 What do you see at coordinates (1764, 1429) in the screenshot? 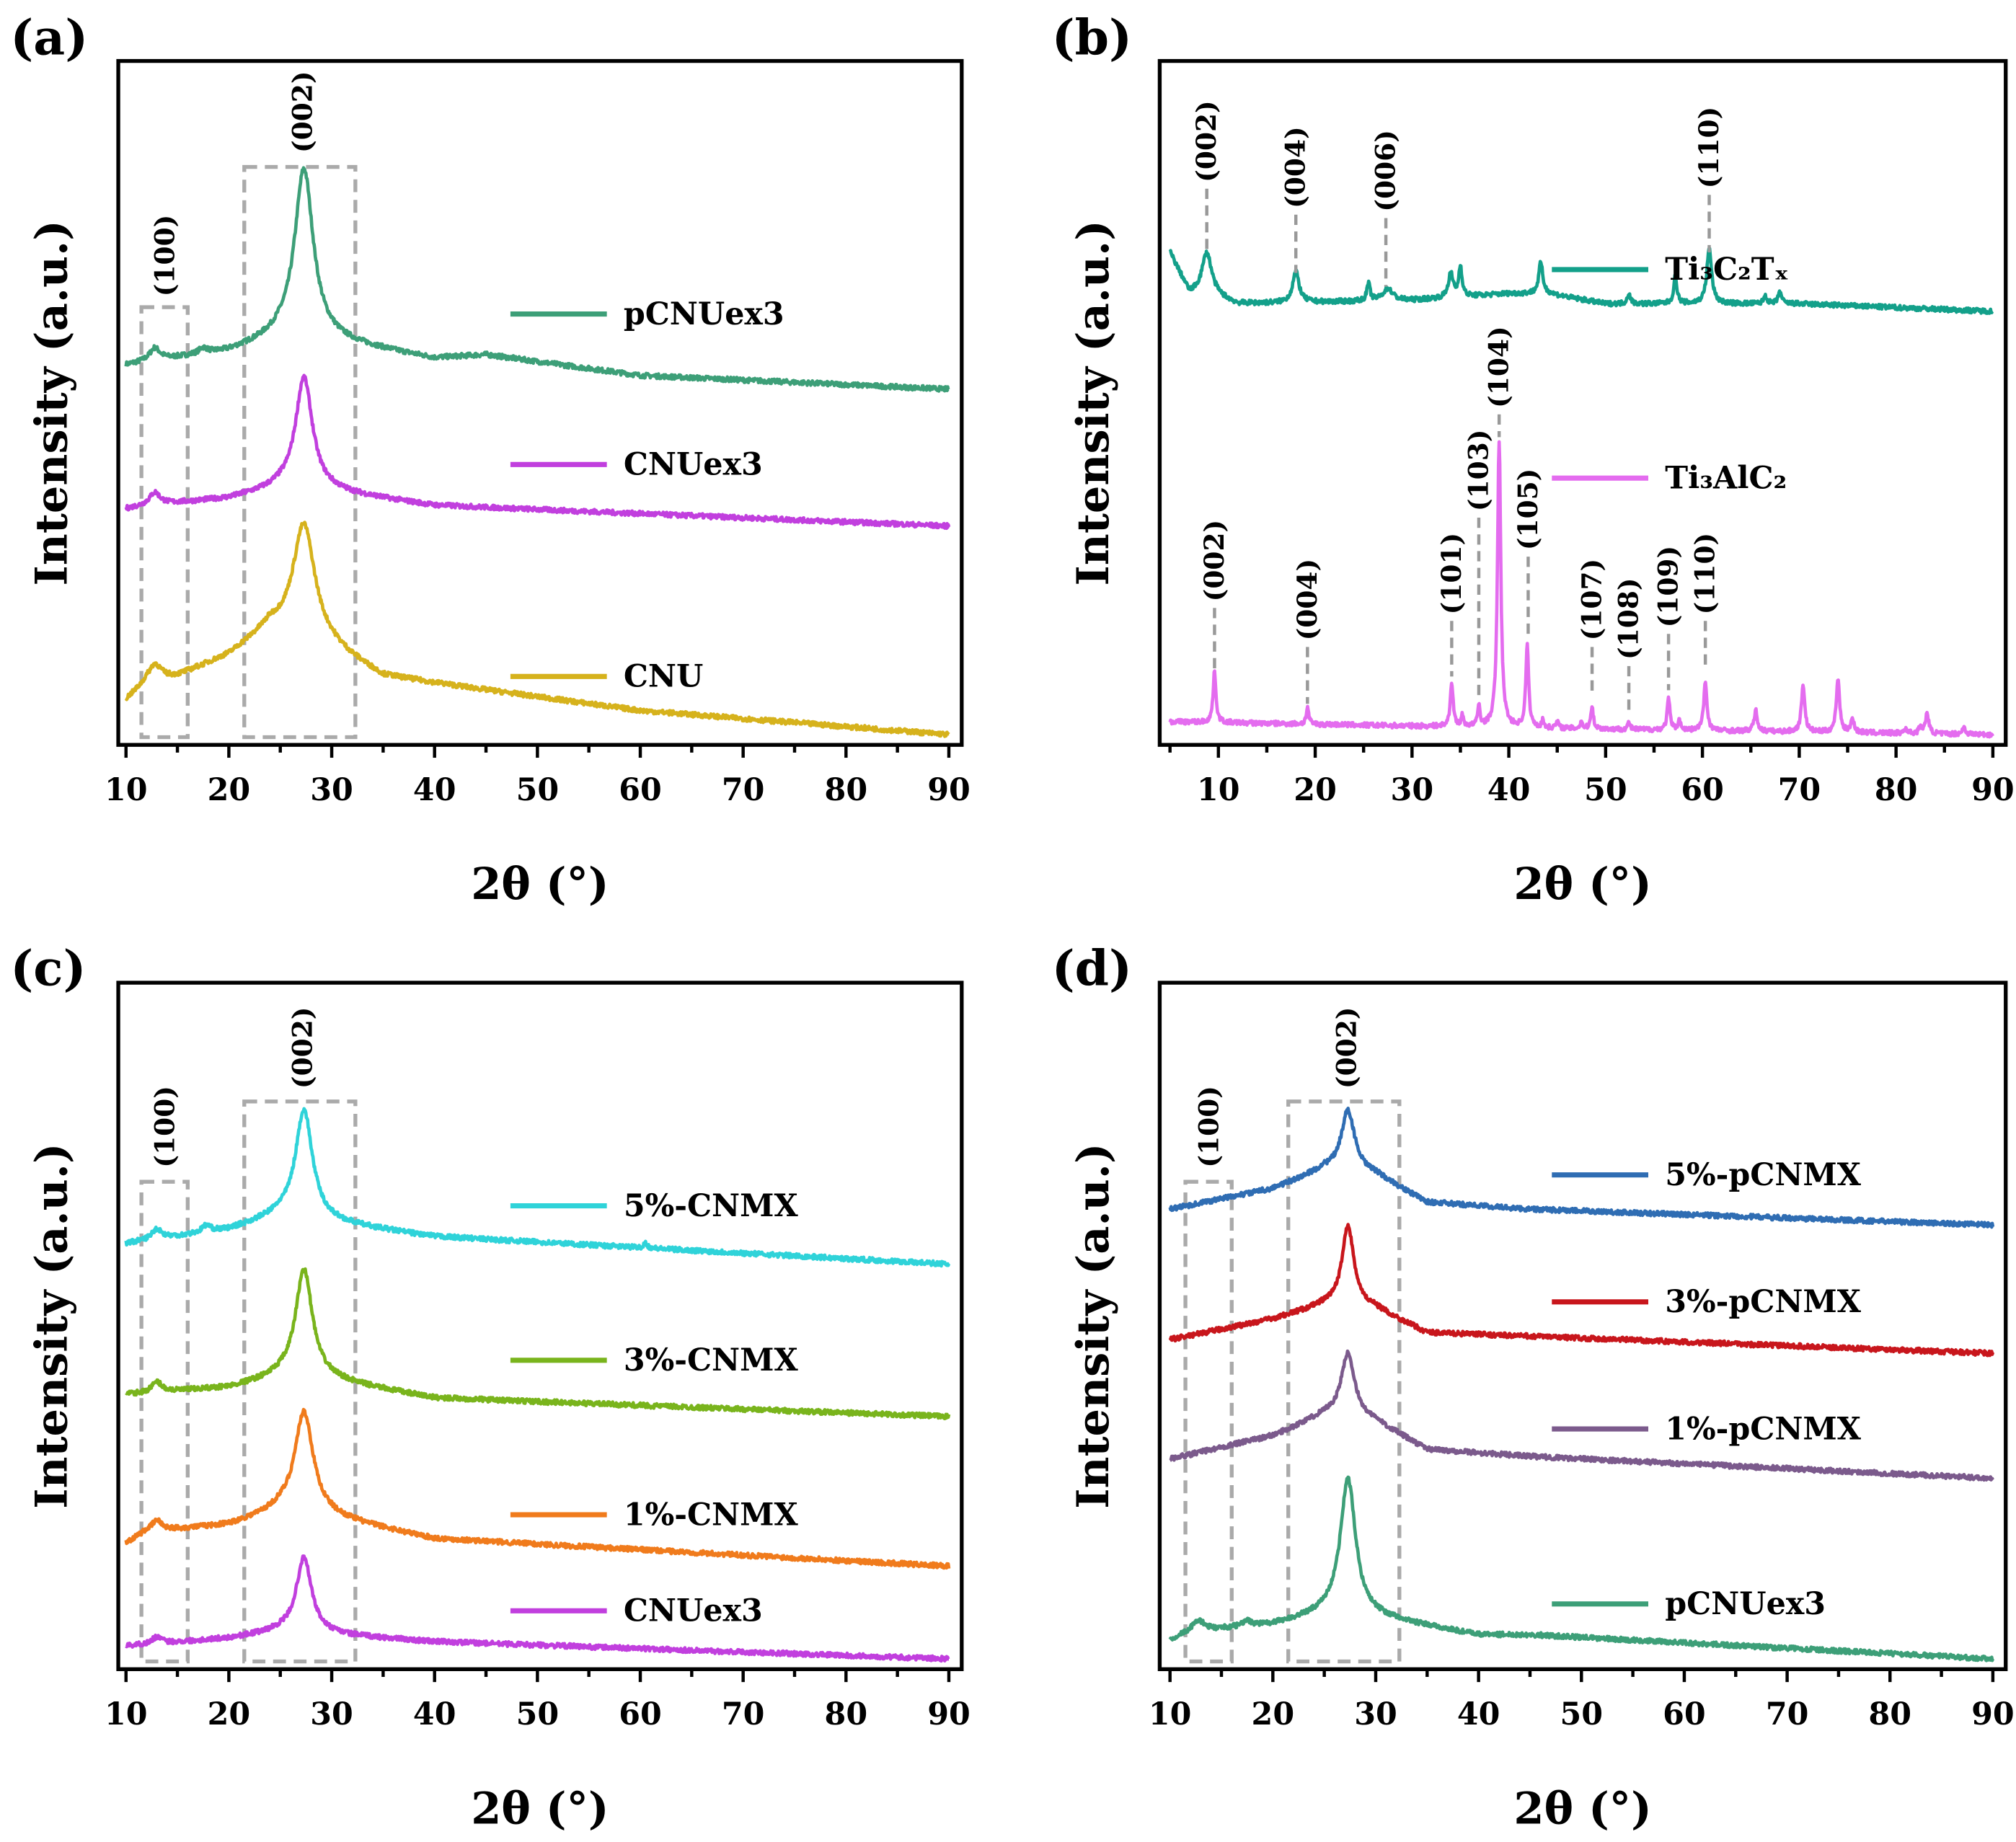
I see `legend-label: 1%-pCNMX` at bounding box center [1764, 1429].